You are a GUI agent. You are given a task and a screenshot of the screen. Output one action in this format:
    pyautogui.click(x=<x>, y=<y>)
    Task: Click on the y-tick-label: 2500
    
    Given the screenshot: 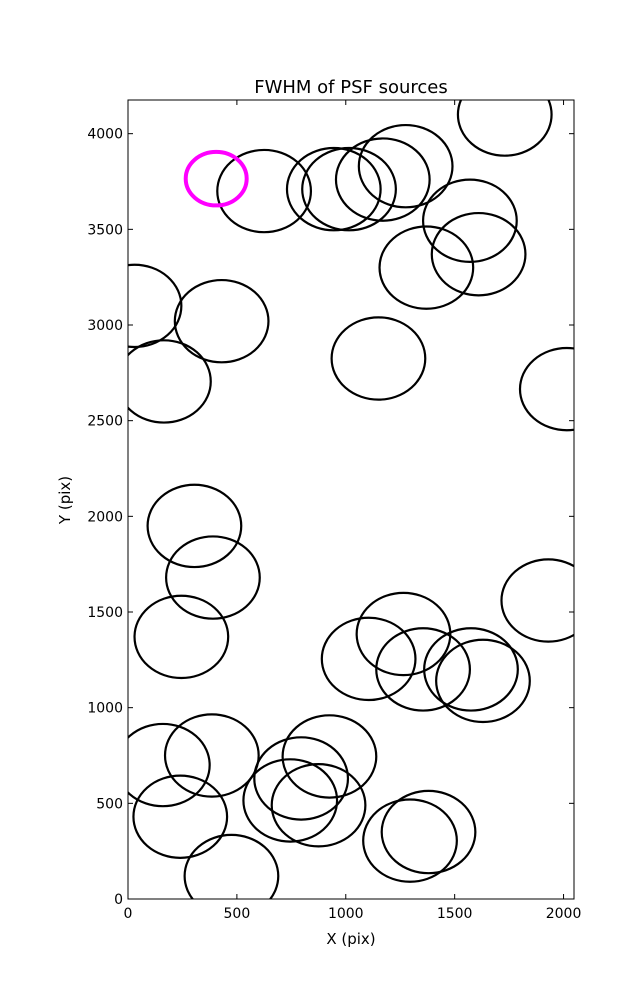 What is the action you would take?
    pyautogui.click(x=105, y=422)
    